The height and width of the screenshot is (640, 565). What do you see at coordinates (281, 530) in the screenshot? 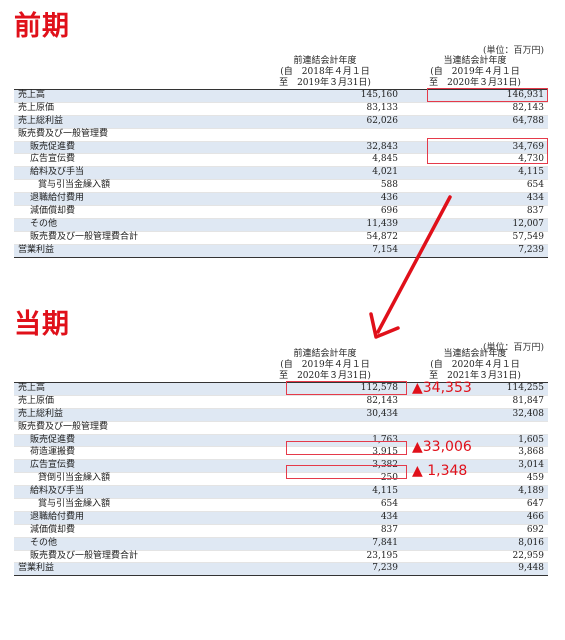
I see `table-row: 減価償却費 837 692` at bounding box center [281, 530].